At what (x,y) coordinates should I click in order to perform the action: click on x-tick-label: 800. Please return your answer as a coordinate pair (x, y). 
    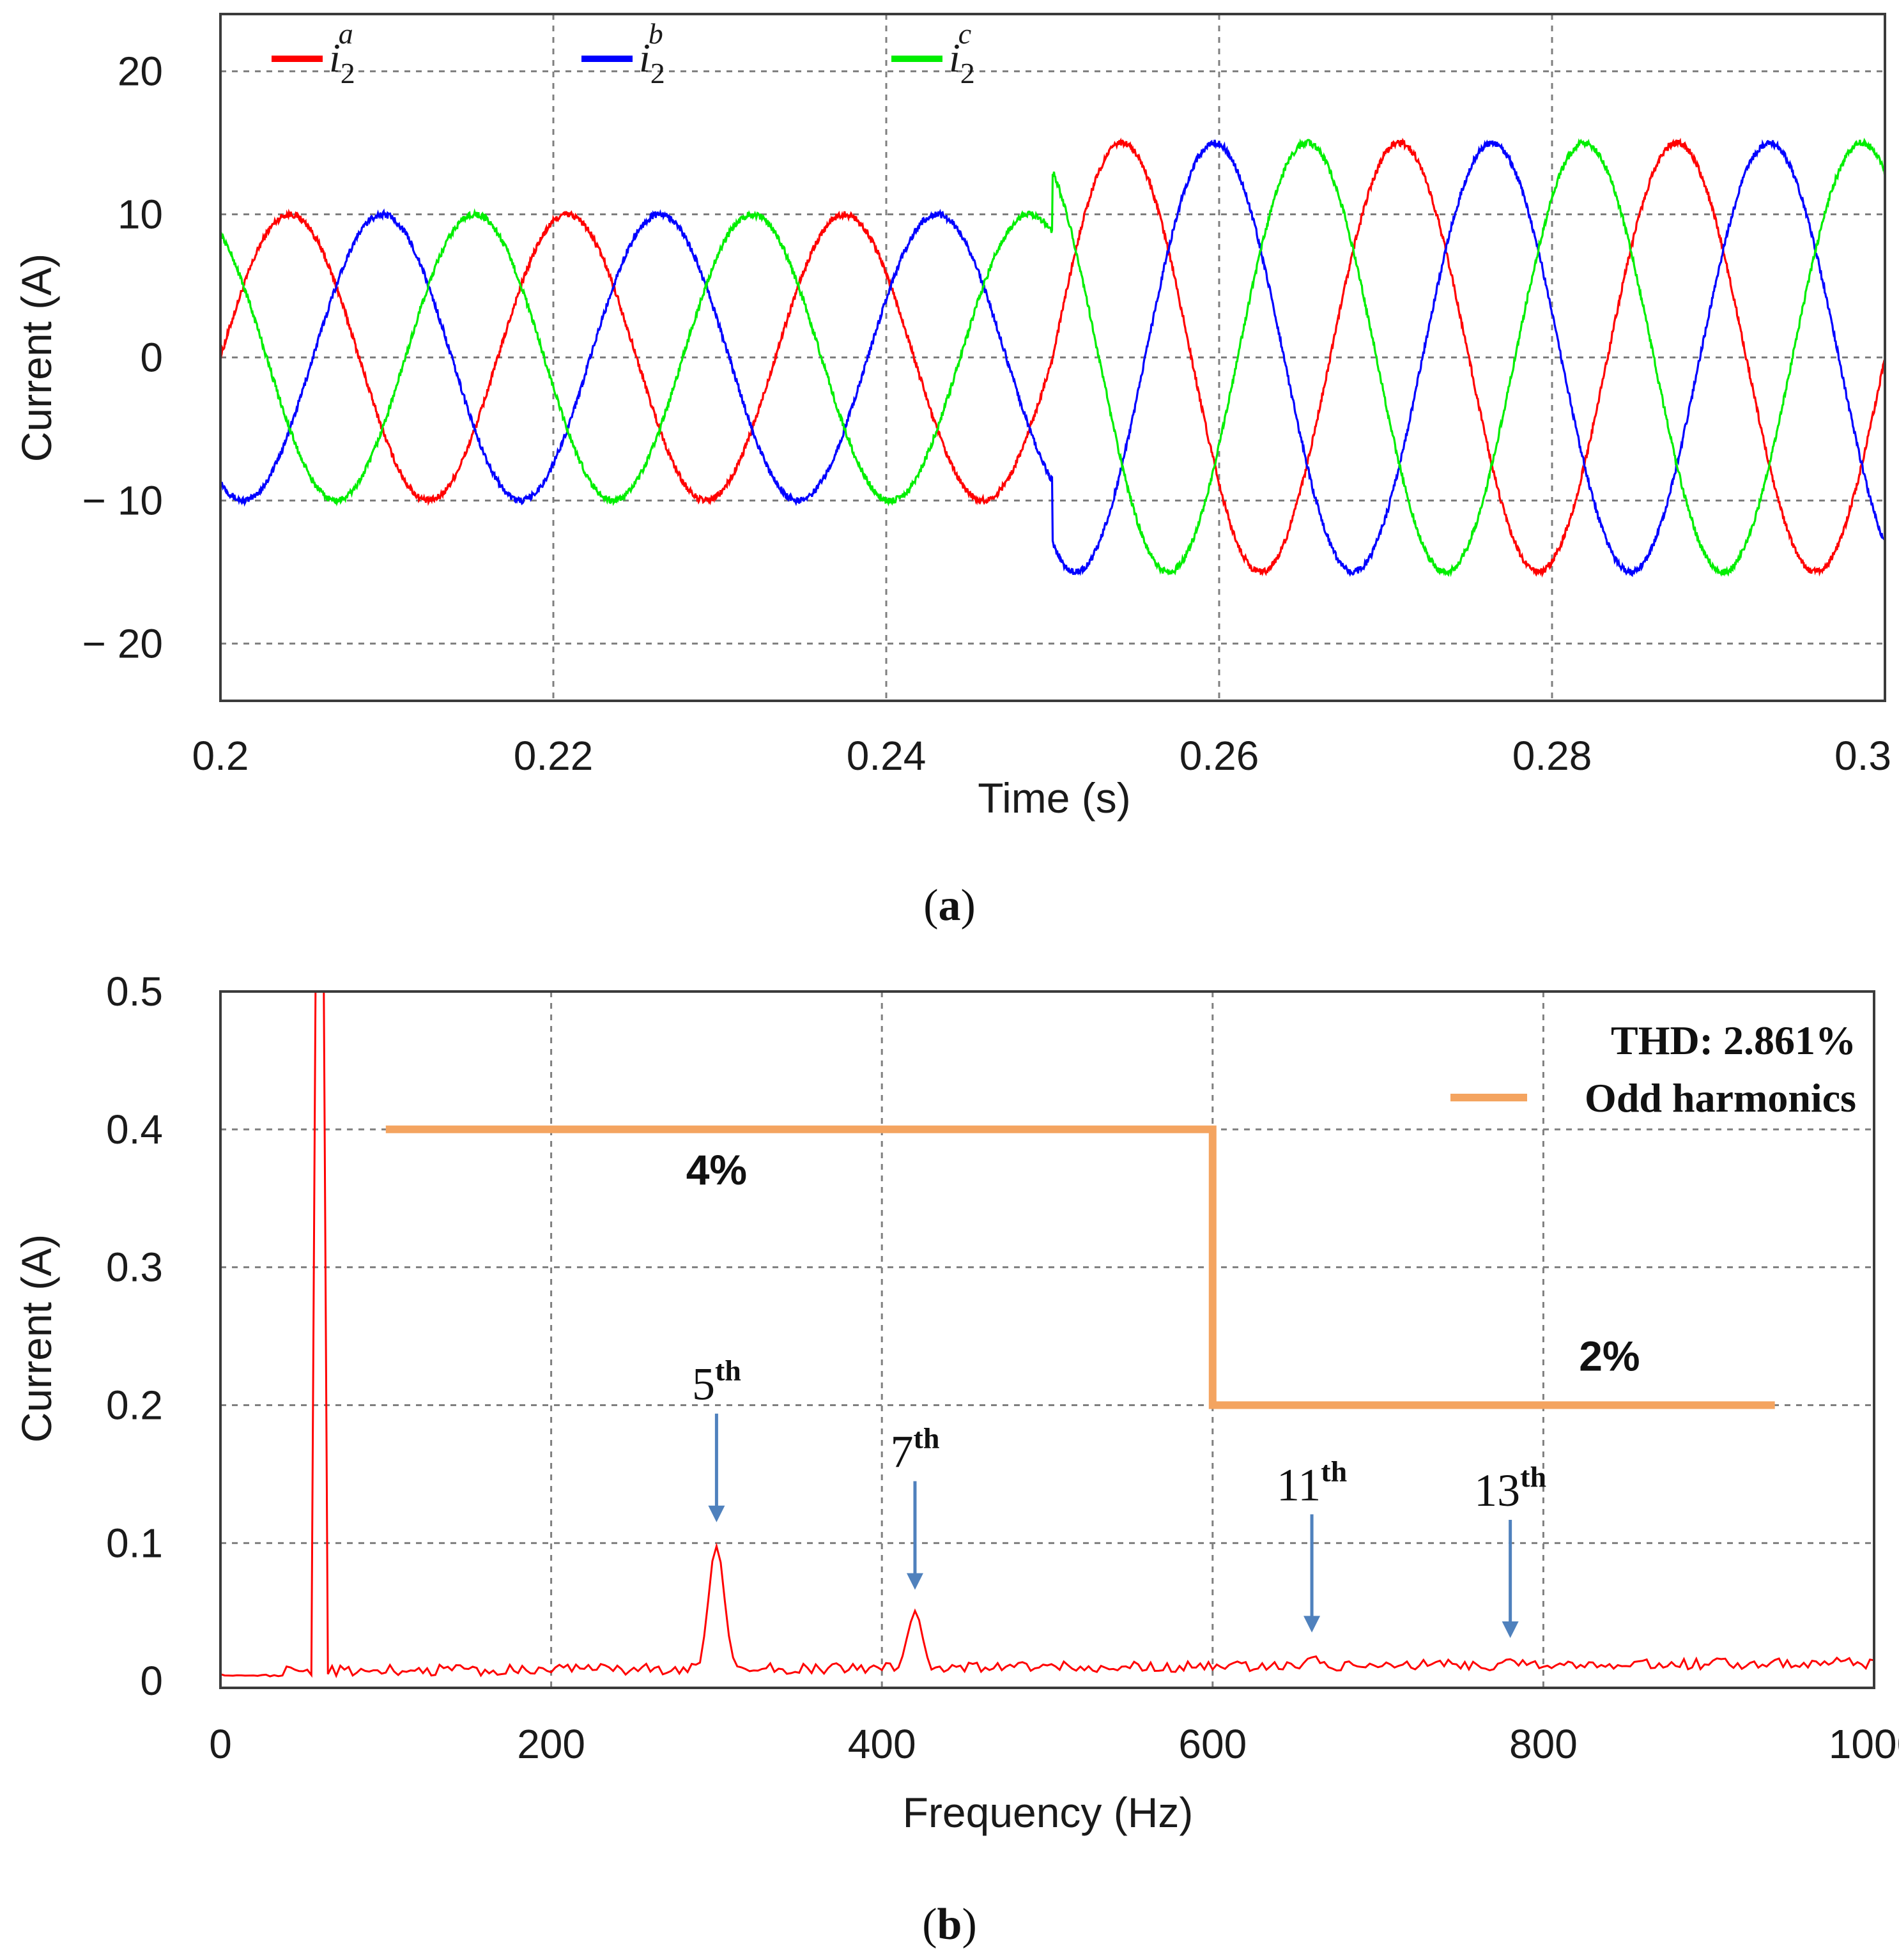
    Looking at the image, I should click on (1543, 1744).